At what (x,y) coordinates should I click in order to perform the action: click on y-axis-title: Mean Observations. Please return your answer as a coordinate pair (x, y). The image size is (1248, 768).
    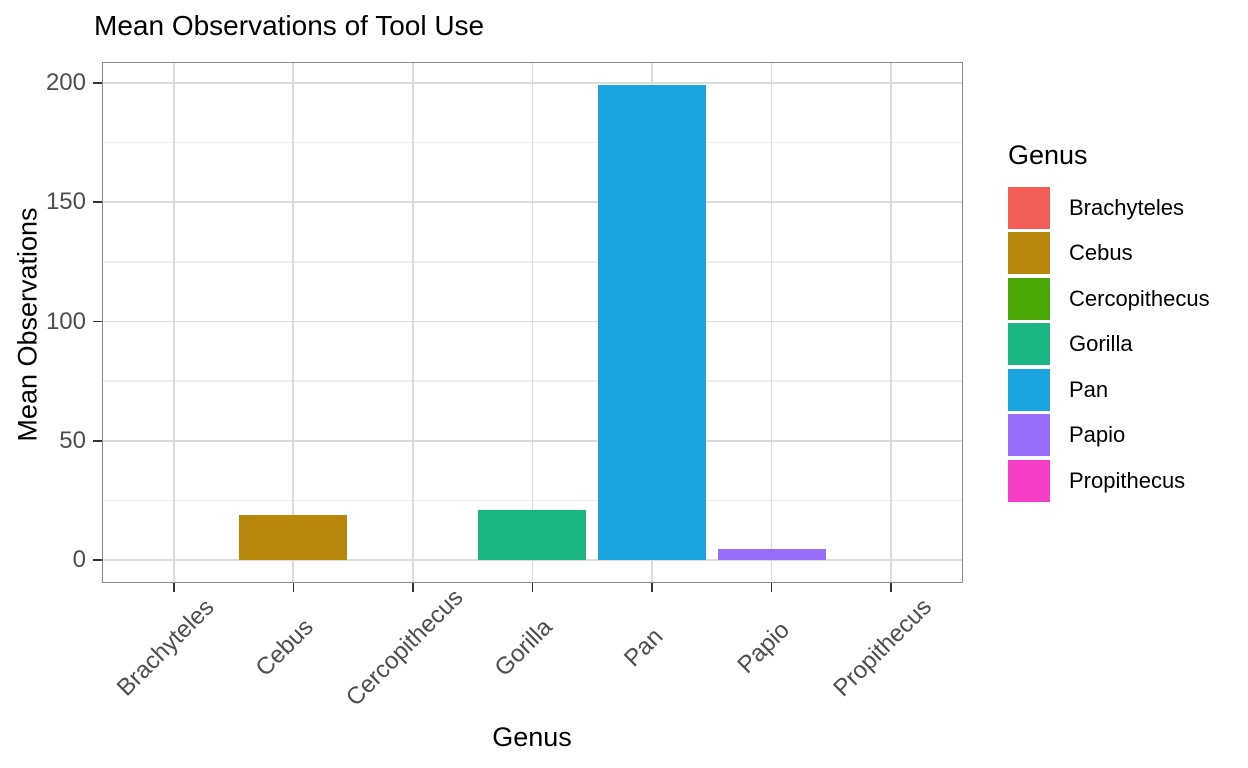
    Looking at the image, I should click on (27, 324).